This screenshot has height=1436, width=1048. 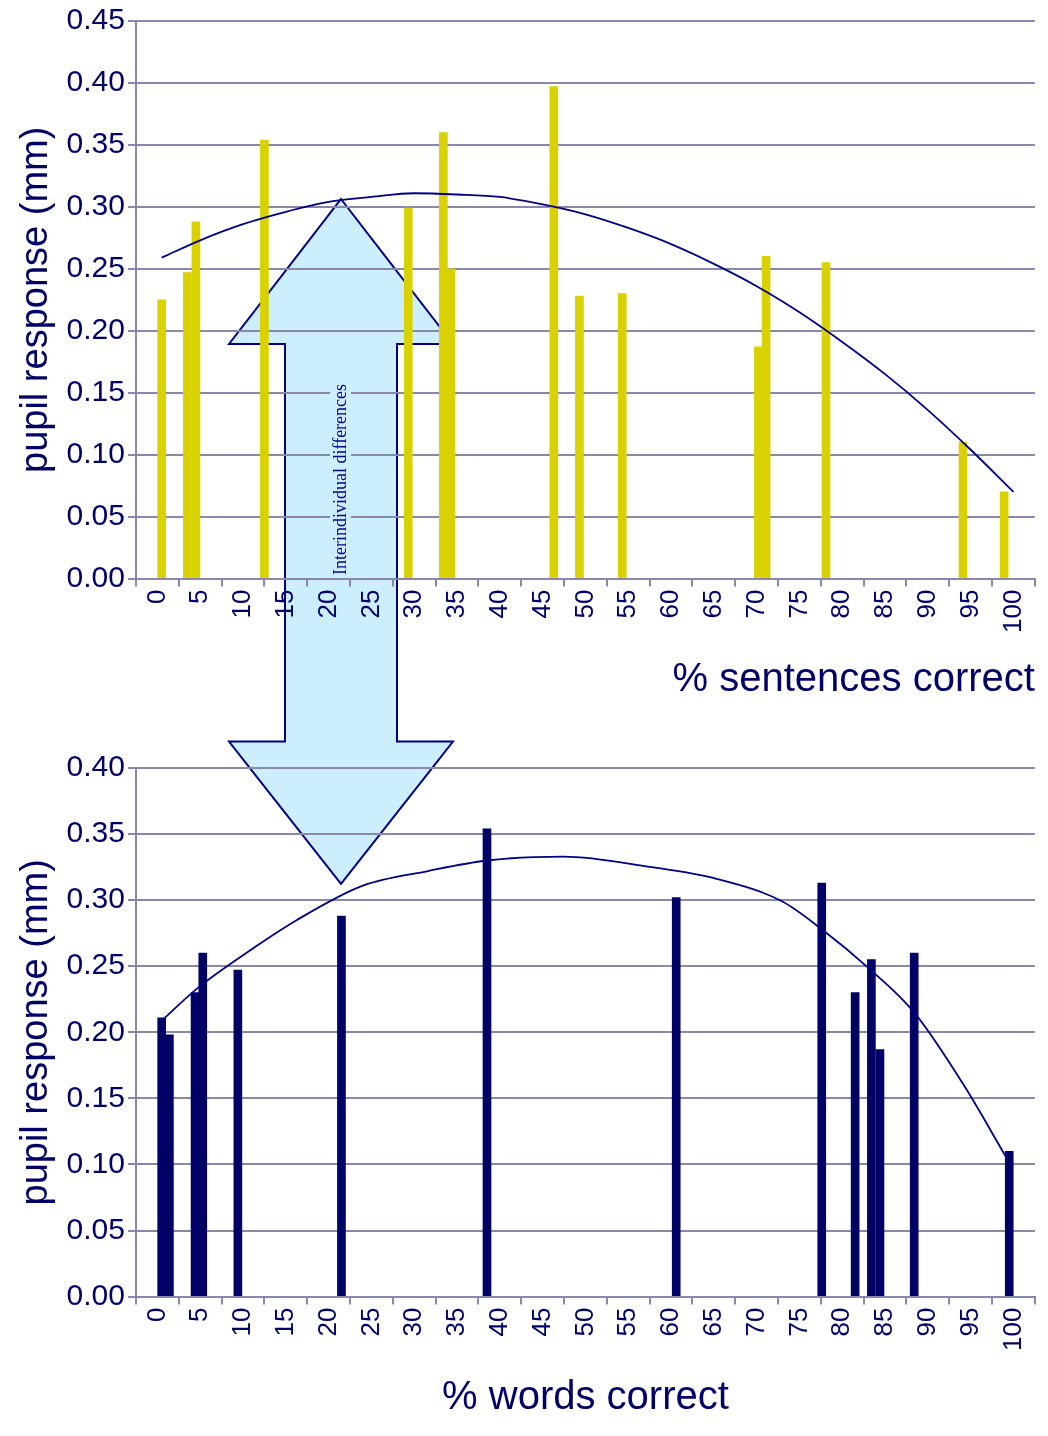 I want to click on y-tick-label: 0.45, so click(x=95, y=19).